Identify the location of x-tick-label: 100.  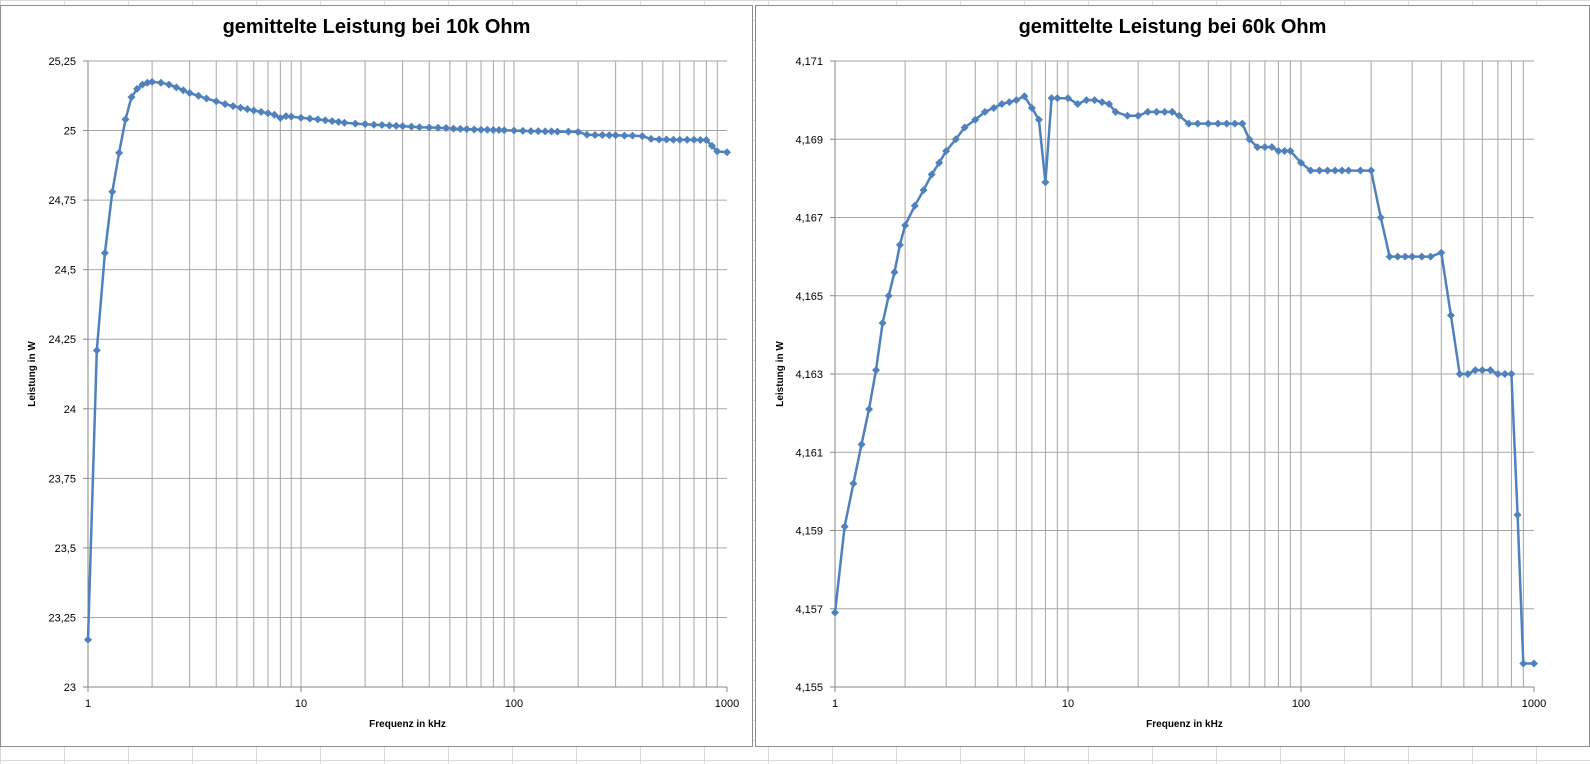
(1301, 704).